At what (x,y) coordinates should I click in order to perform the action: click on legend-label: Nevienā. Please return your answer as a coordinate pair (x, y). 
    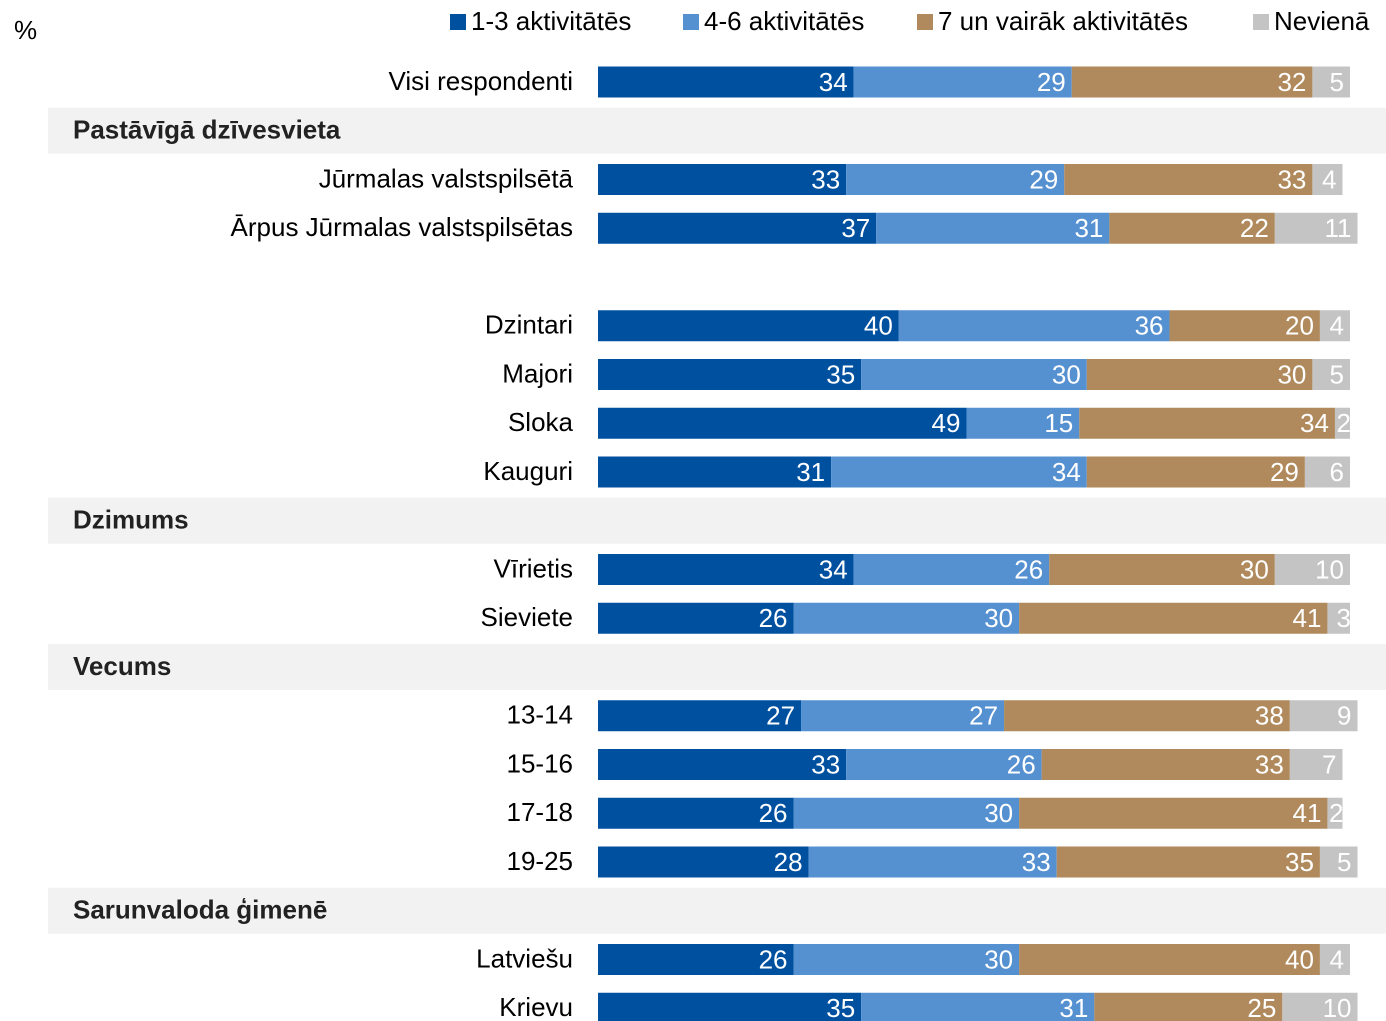
    Looking at the image, I should click on (1322, 21).